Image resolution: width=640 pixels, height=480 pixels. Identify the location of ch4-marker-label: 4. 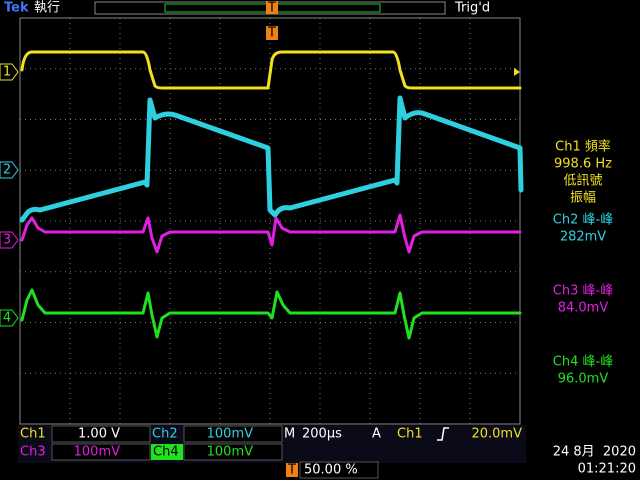
(7, 318).